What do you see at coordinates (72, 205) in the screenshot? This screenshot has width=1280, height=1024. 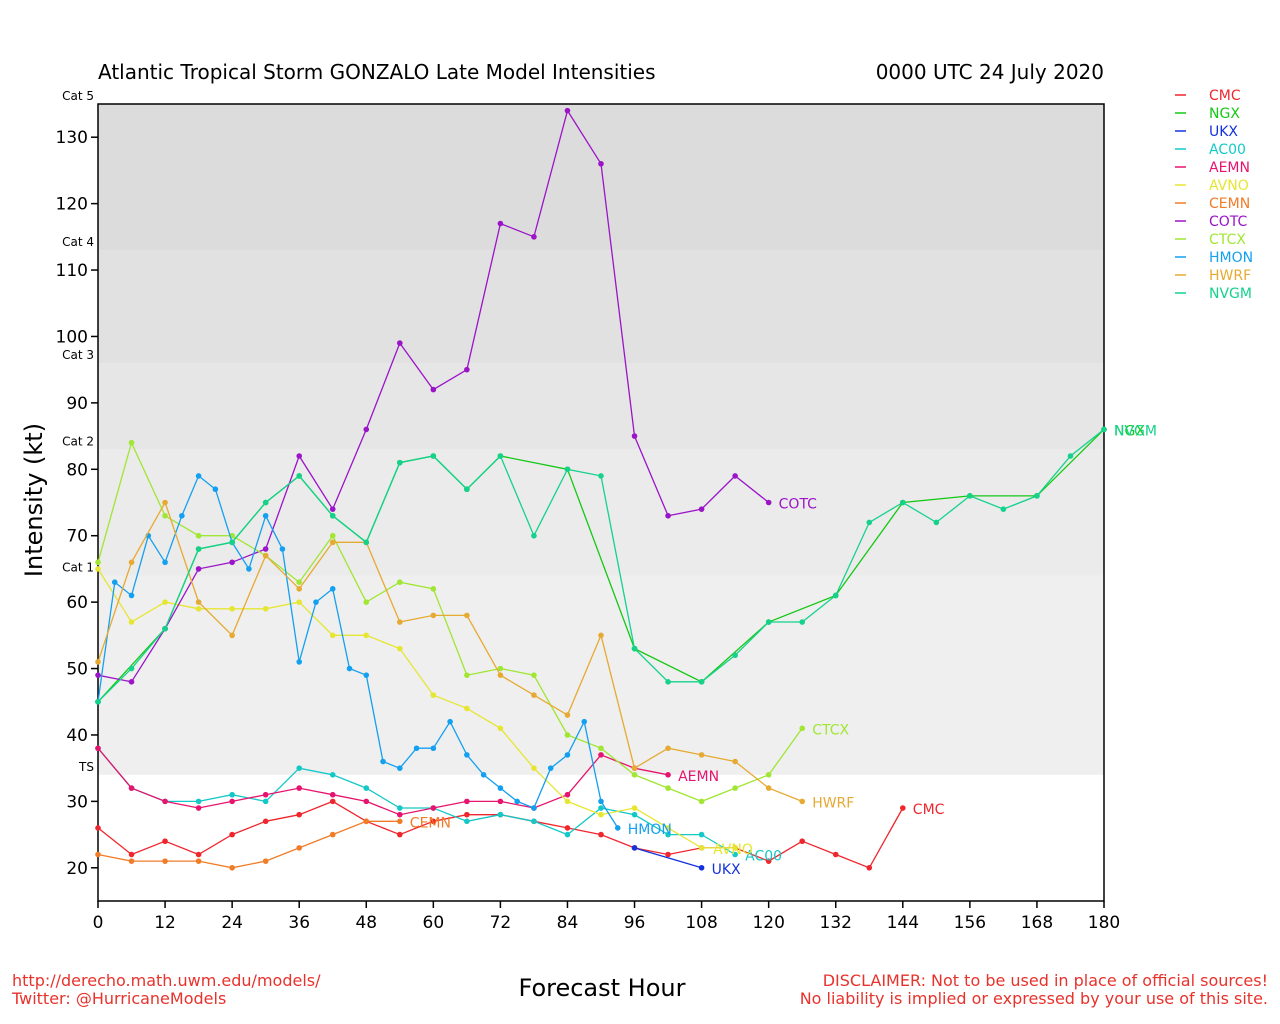 I see `y-tick-label: 120` at bounding box center [72, 205].